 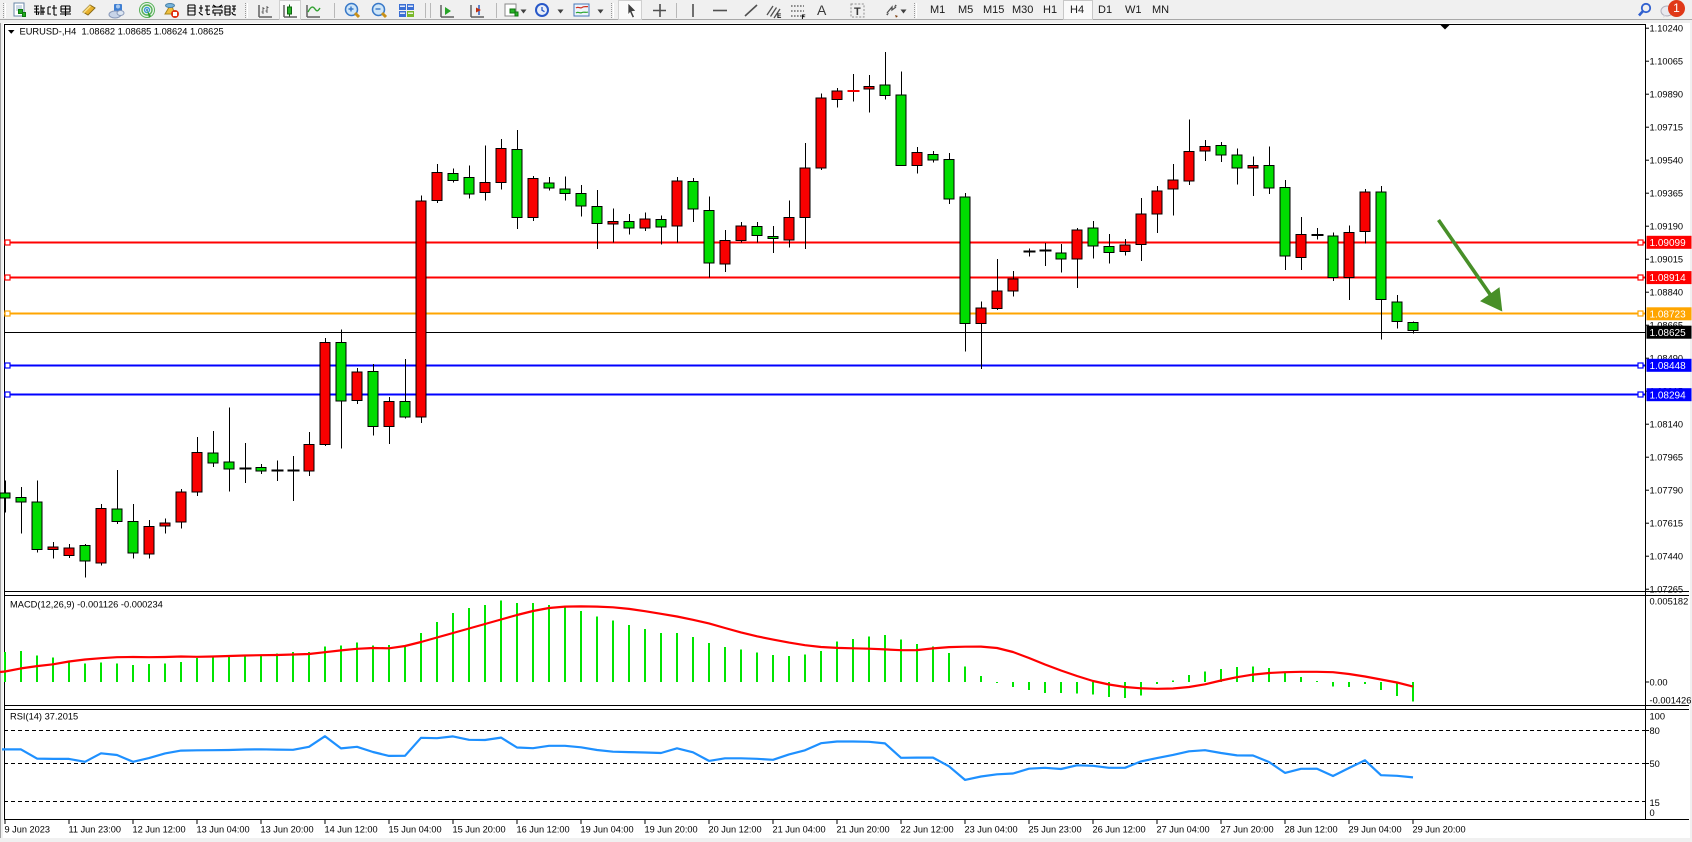 What do you see at coordinates (1311, 829) in the screenshot?
I see `svg-text: 28 Jun 12:00` at bounding box center [1311, 829].